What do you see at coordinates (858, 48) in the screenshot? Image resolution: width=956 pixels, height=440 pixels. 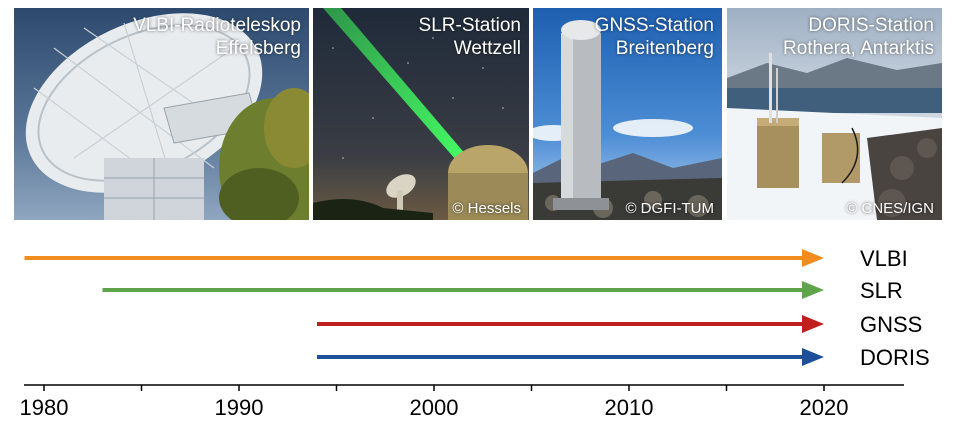 I see `photo-title-line: Rothera, Antarktis` at bounding box center [858, 48].